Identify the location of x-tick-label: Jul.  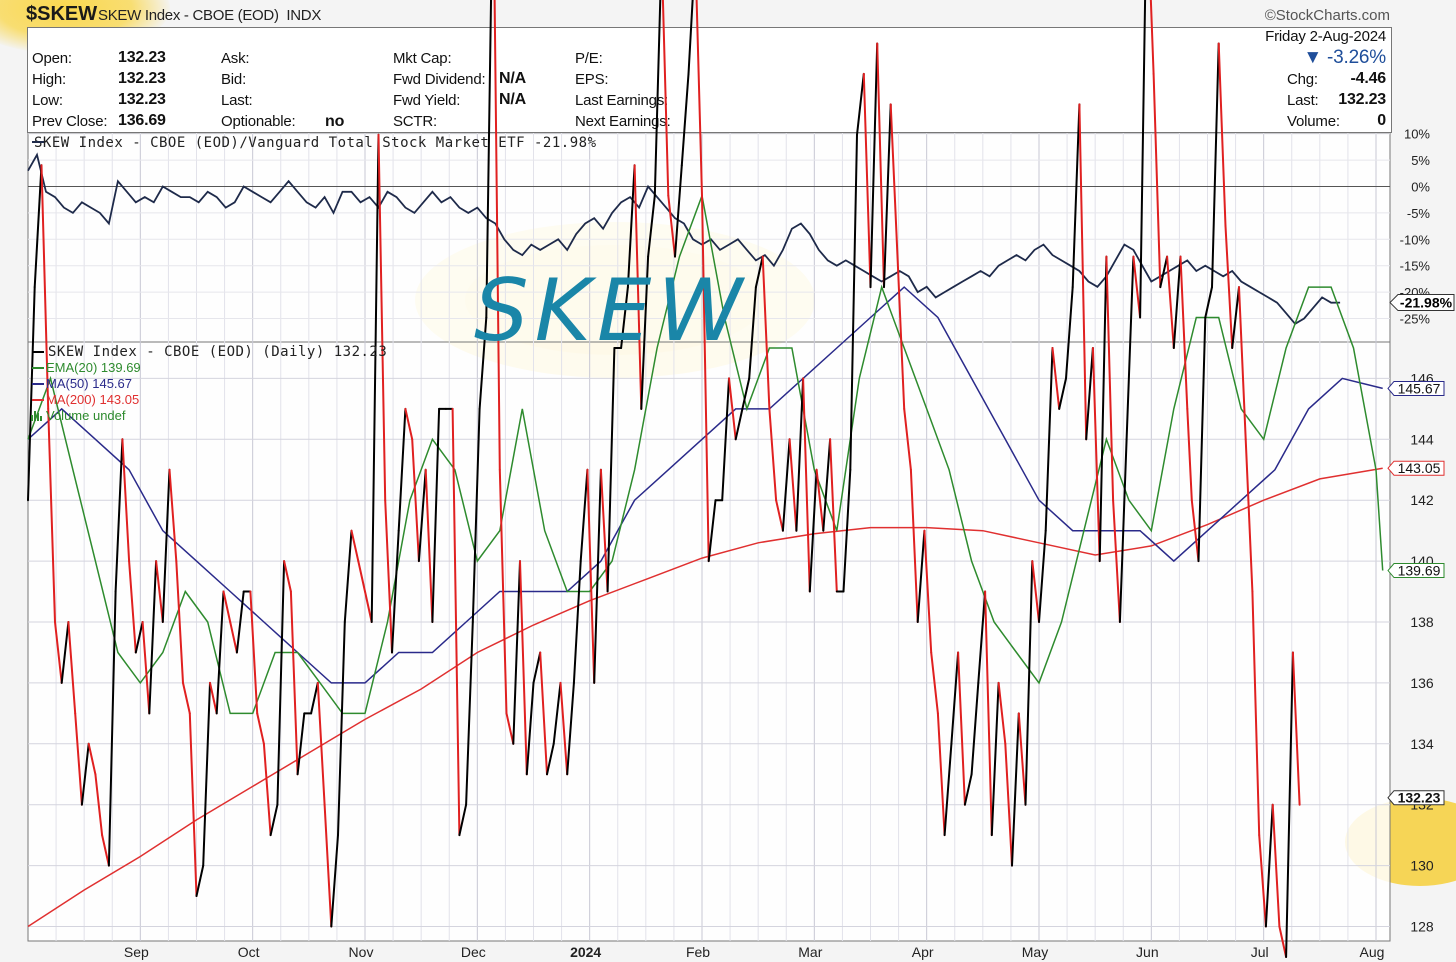
(1260, 952).